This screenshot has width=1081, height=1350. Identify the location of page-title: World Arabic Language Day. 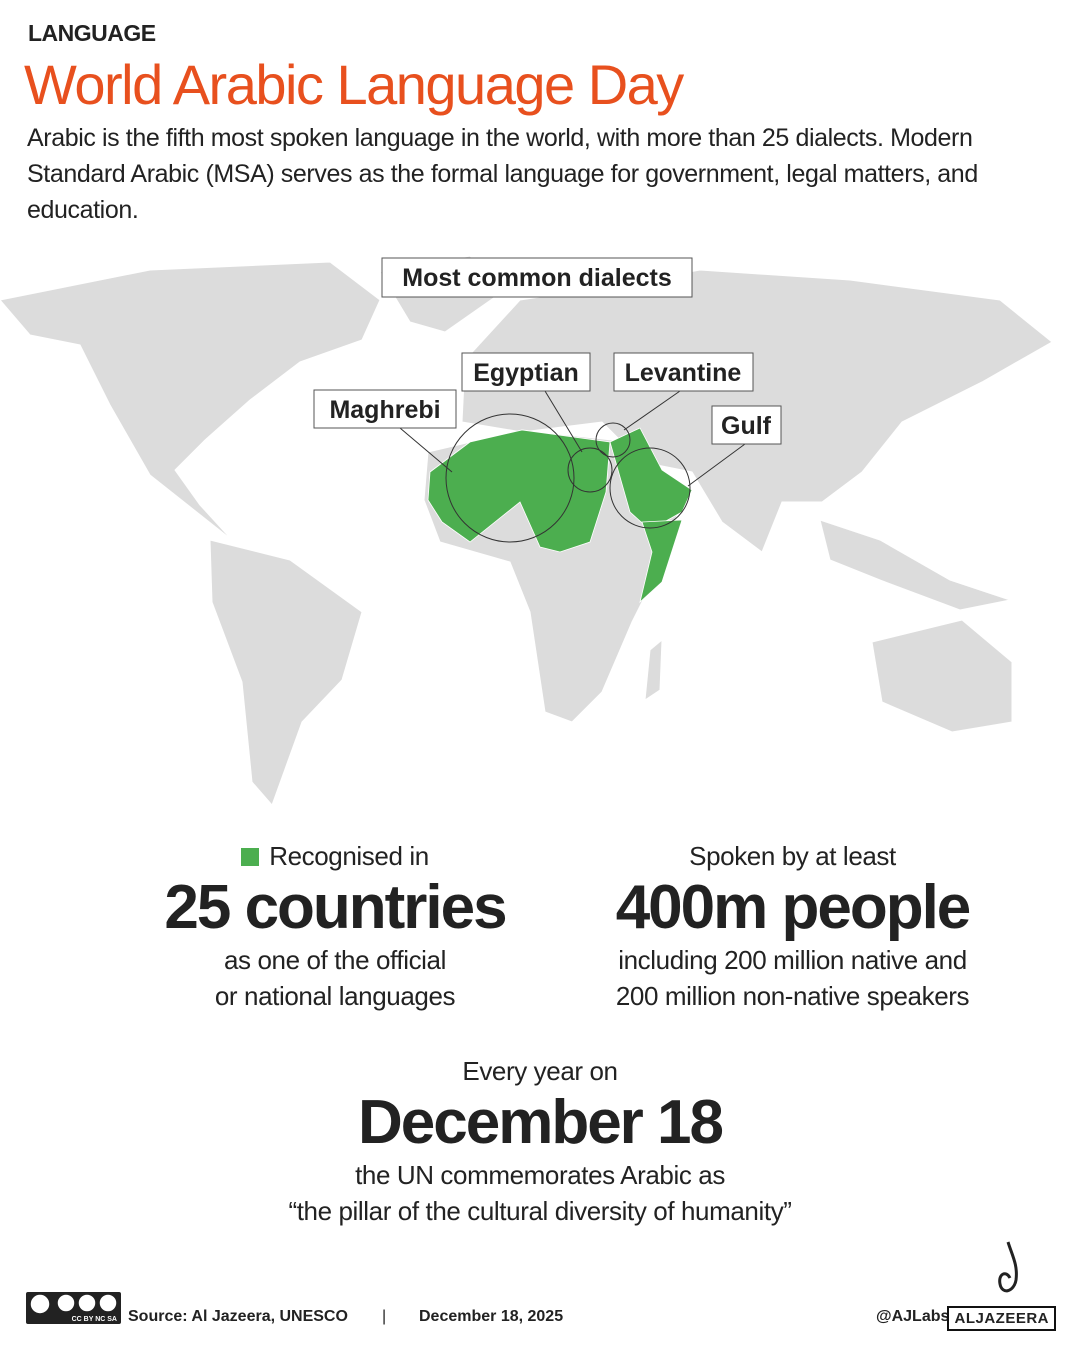
(354, 84).